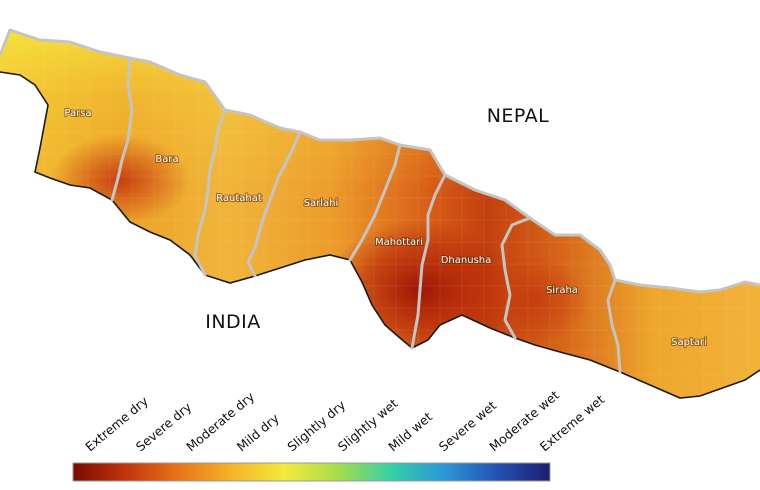  What do you see at coordinates (166, 159) in the screenshot?
I see `district-label-bara: Bara` at bounding box center [166, 159].